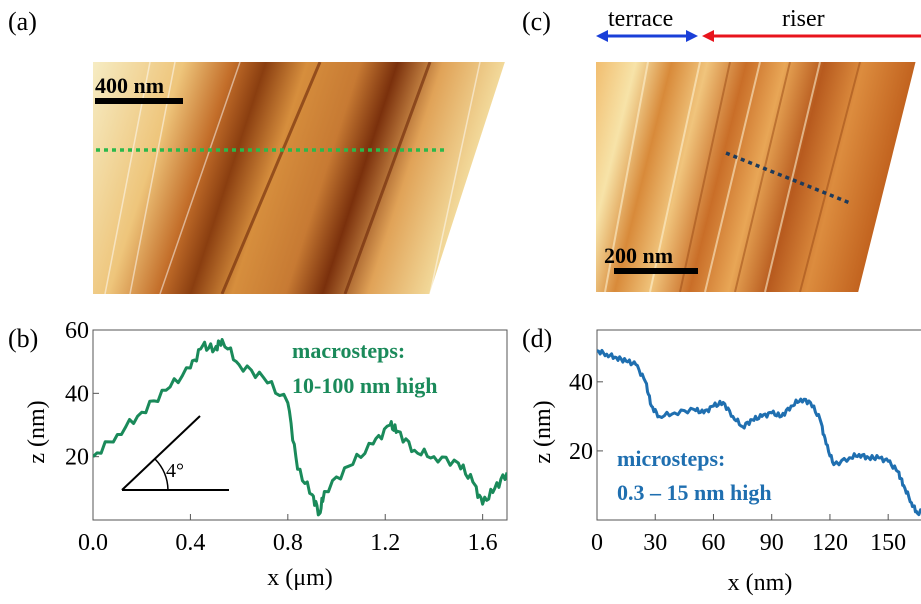 The image size is (921, 604). Describe the element at coordinates (656, 271) in the screenshot. I see `scalebar-c` at that location.